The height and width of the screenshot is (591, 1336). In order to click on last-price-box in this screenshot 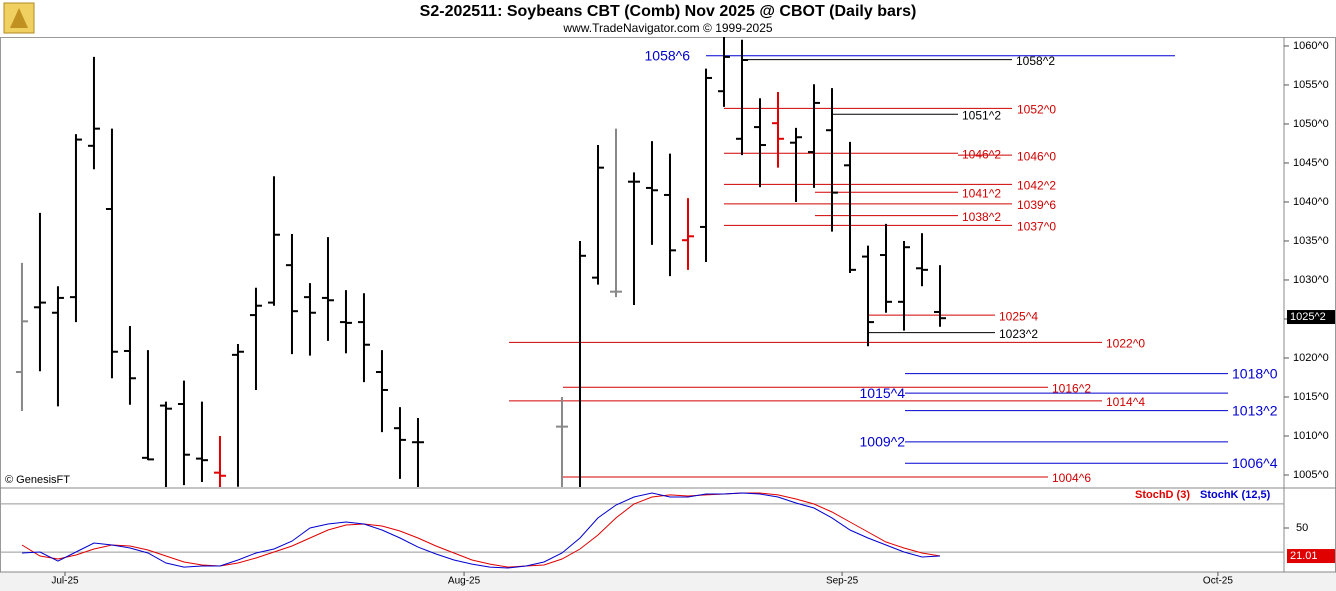, I will do `click(1311, 317)`.